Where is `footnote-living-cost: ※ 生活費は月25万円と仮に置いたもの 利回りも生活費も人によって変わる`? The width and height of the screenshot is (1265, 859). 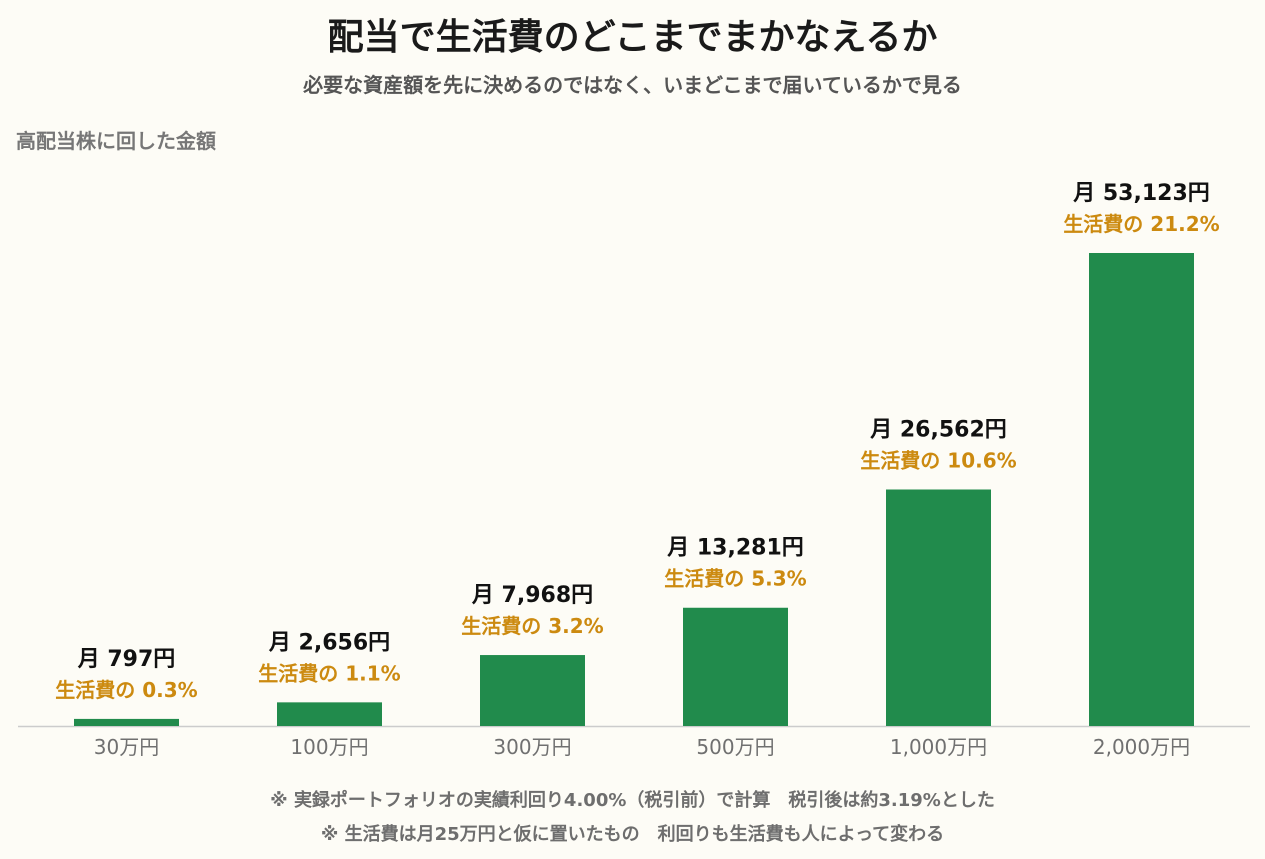
footnote-living-cost: ※ 生活費は月25万円と仮に置いたもの 利回りも生活費も人によって変わる is located at coordinates (632, 834).